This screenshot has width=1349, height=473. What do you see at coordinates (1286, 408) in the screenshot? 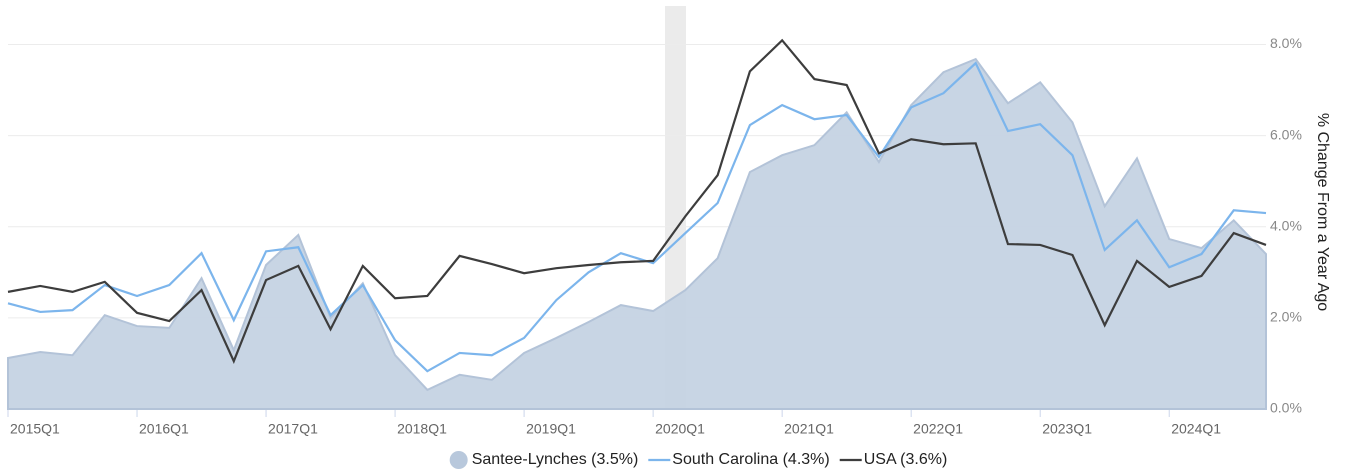
I see `y-tick-label: 0.0%` at bounding box center [1286, 408].